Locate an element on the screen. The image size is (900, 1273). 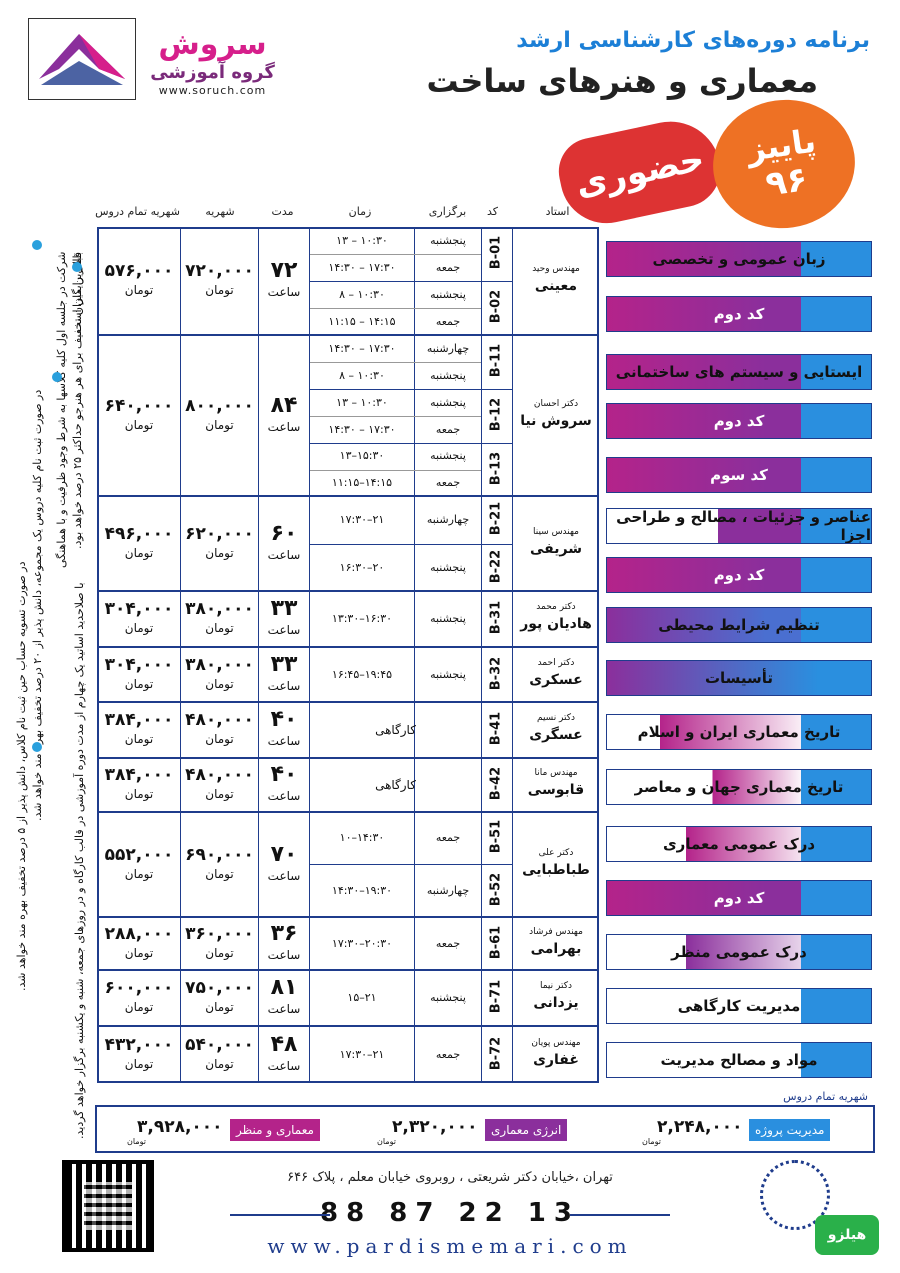
course-code: B-32 is located at coordinates (496, 673).